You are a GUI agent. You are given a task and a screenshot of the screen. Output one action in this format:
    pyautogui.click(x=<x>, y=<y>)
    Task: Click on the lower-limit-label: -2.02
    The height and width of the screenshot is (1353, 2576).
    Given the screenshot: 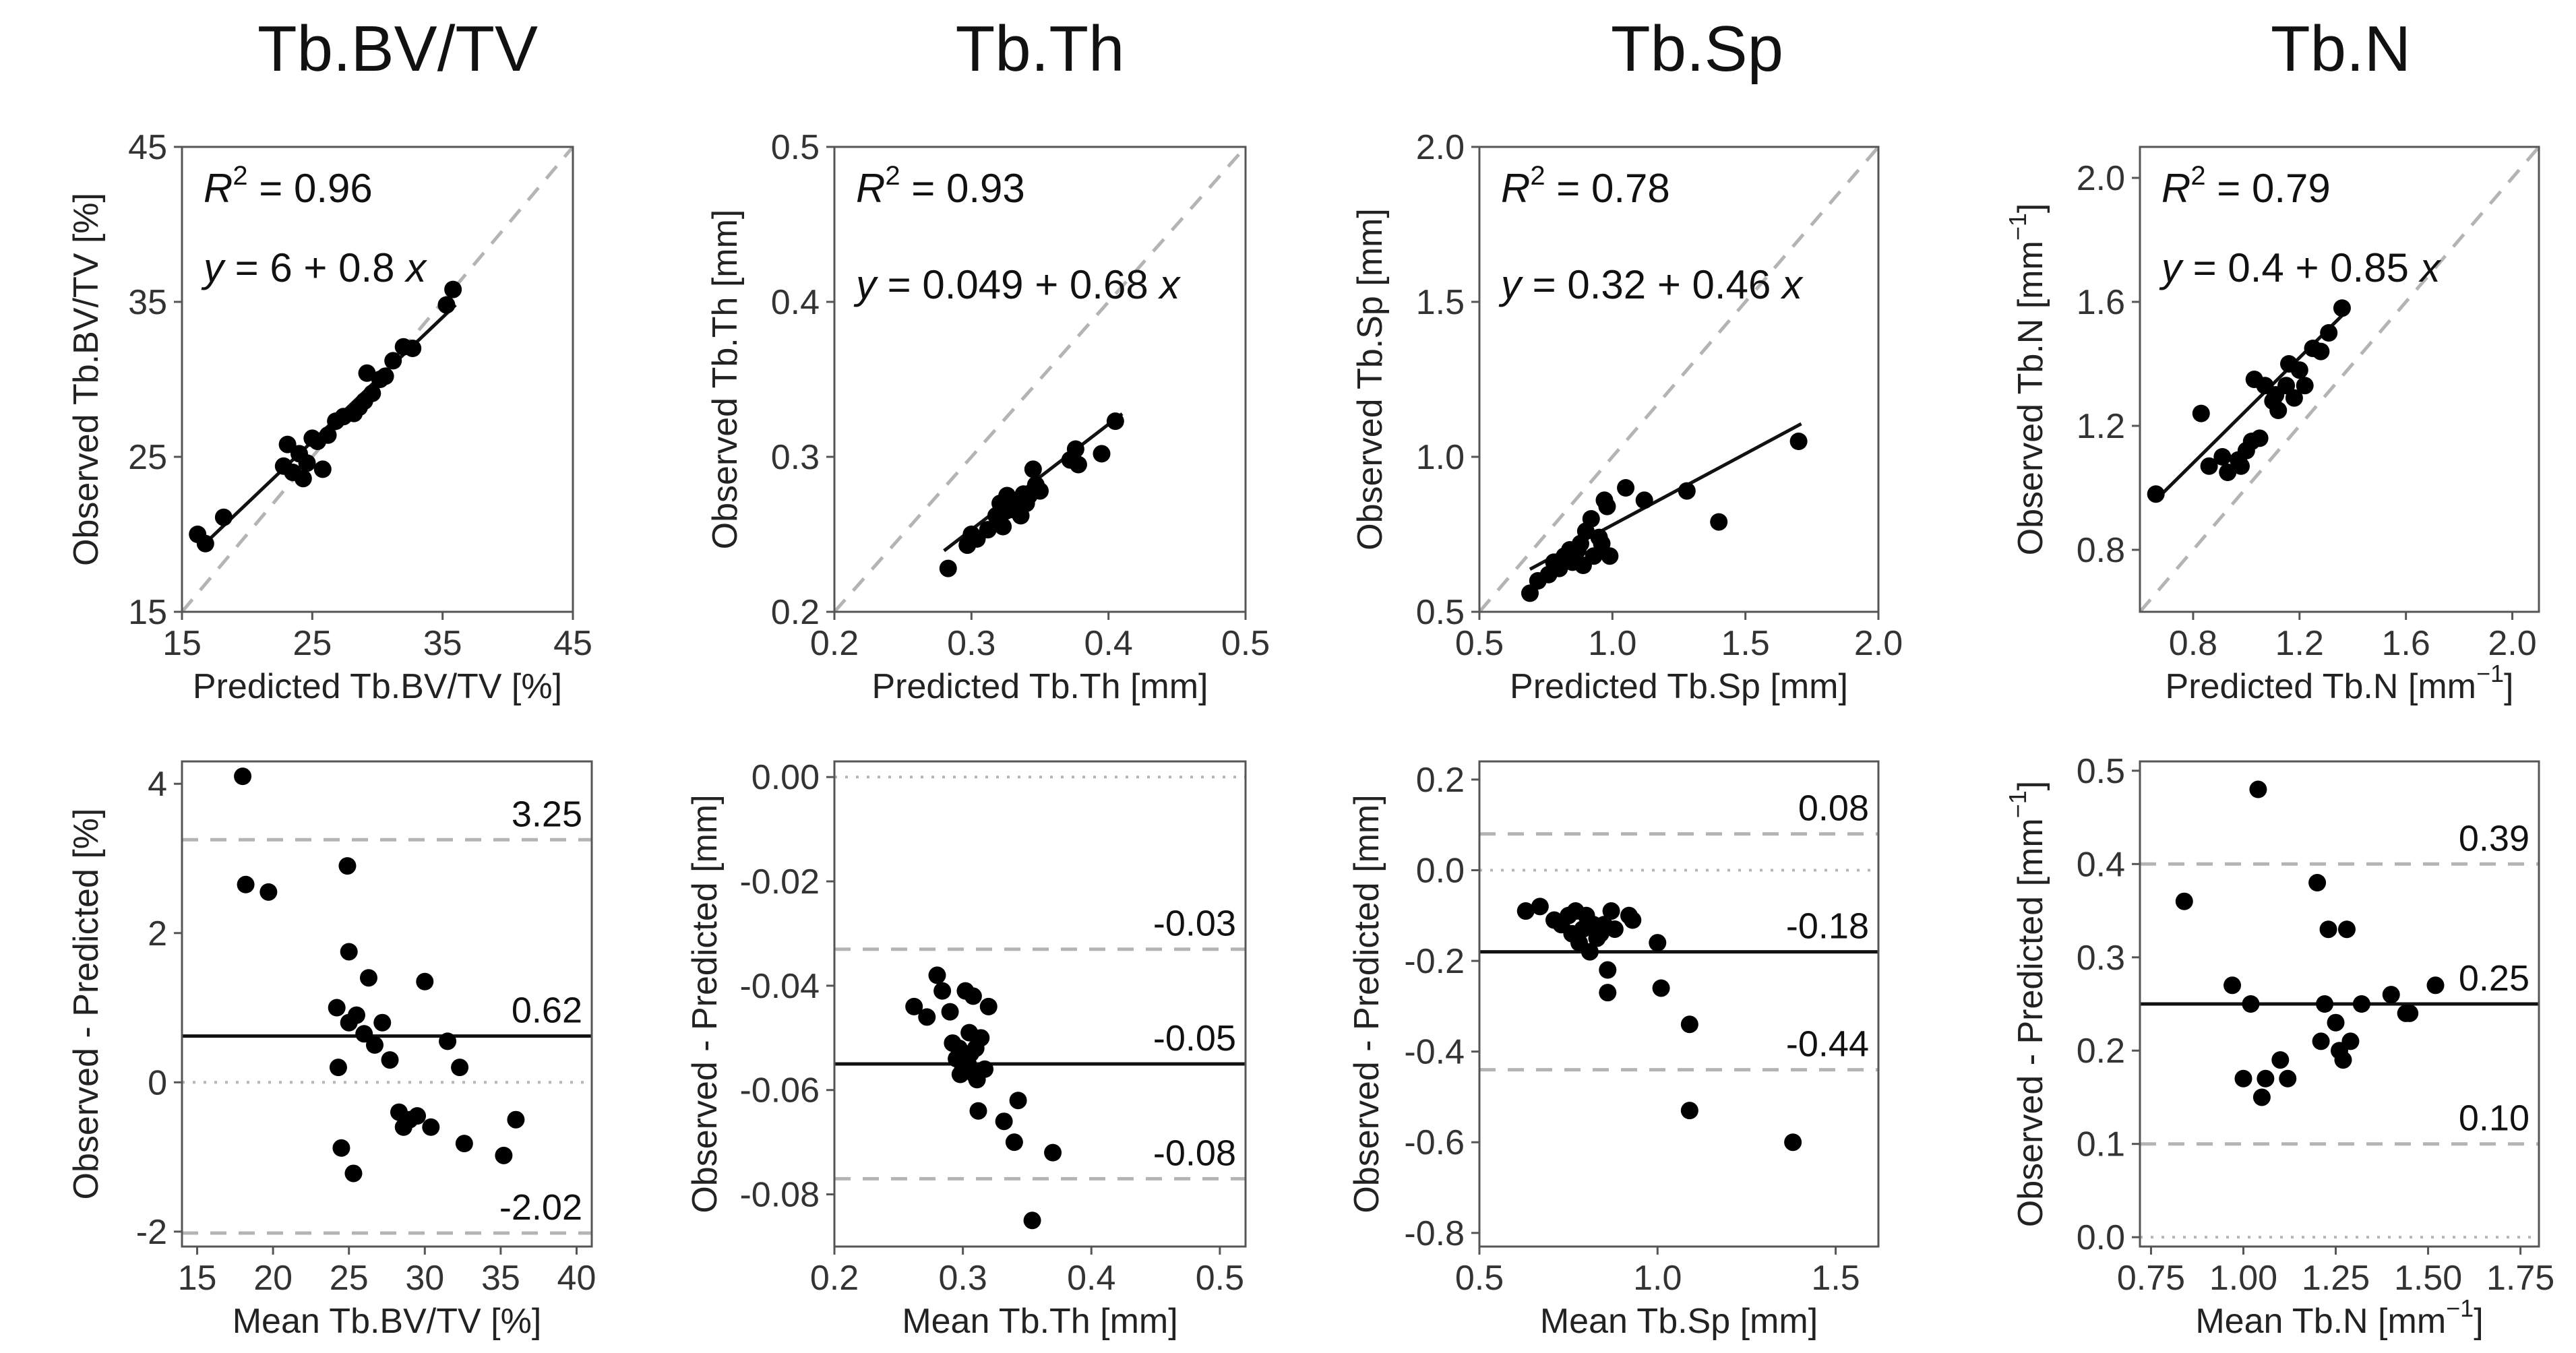 What is the action you would take?
    pyautogui.click(x=540, y=1207)
    